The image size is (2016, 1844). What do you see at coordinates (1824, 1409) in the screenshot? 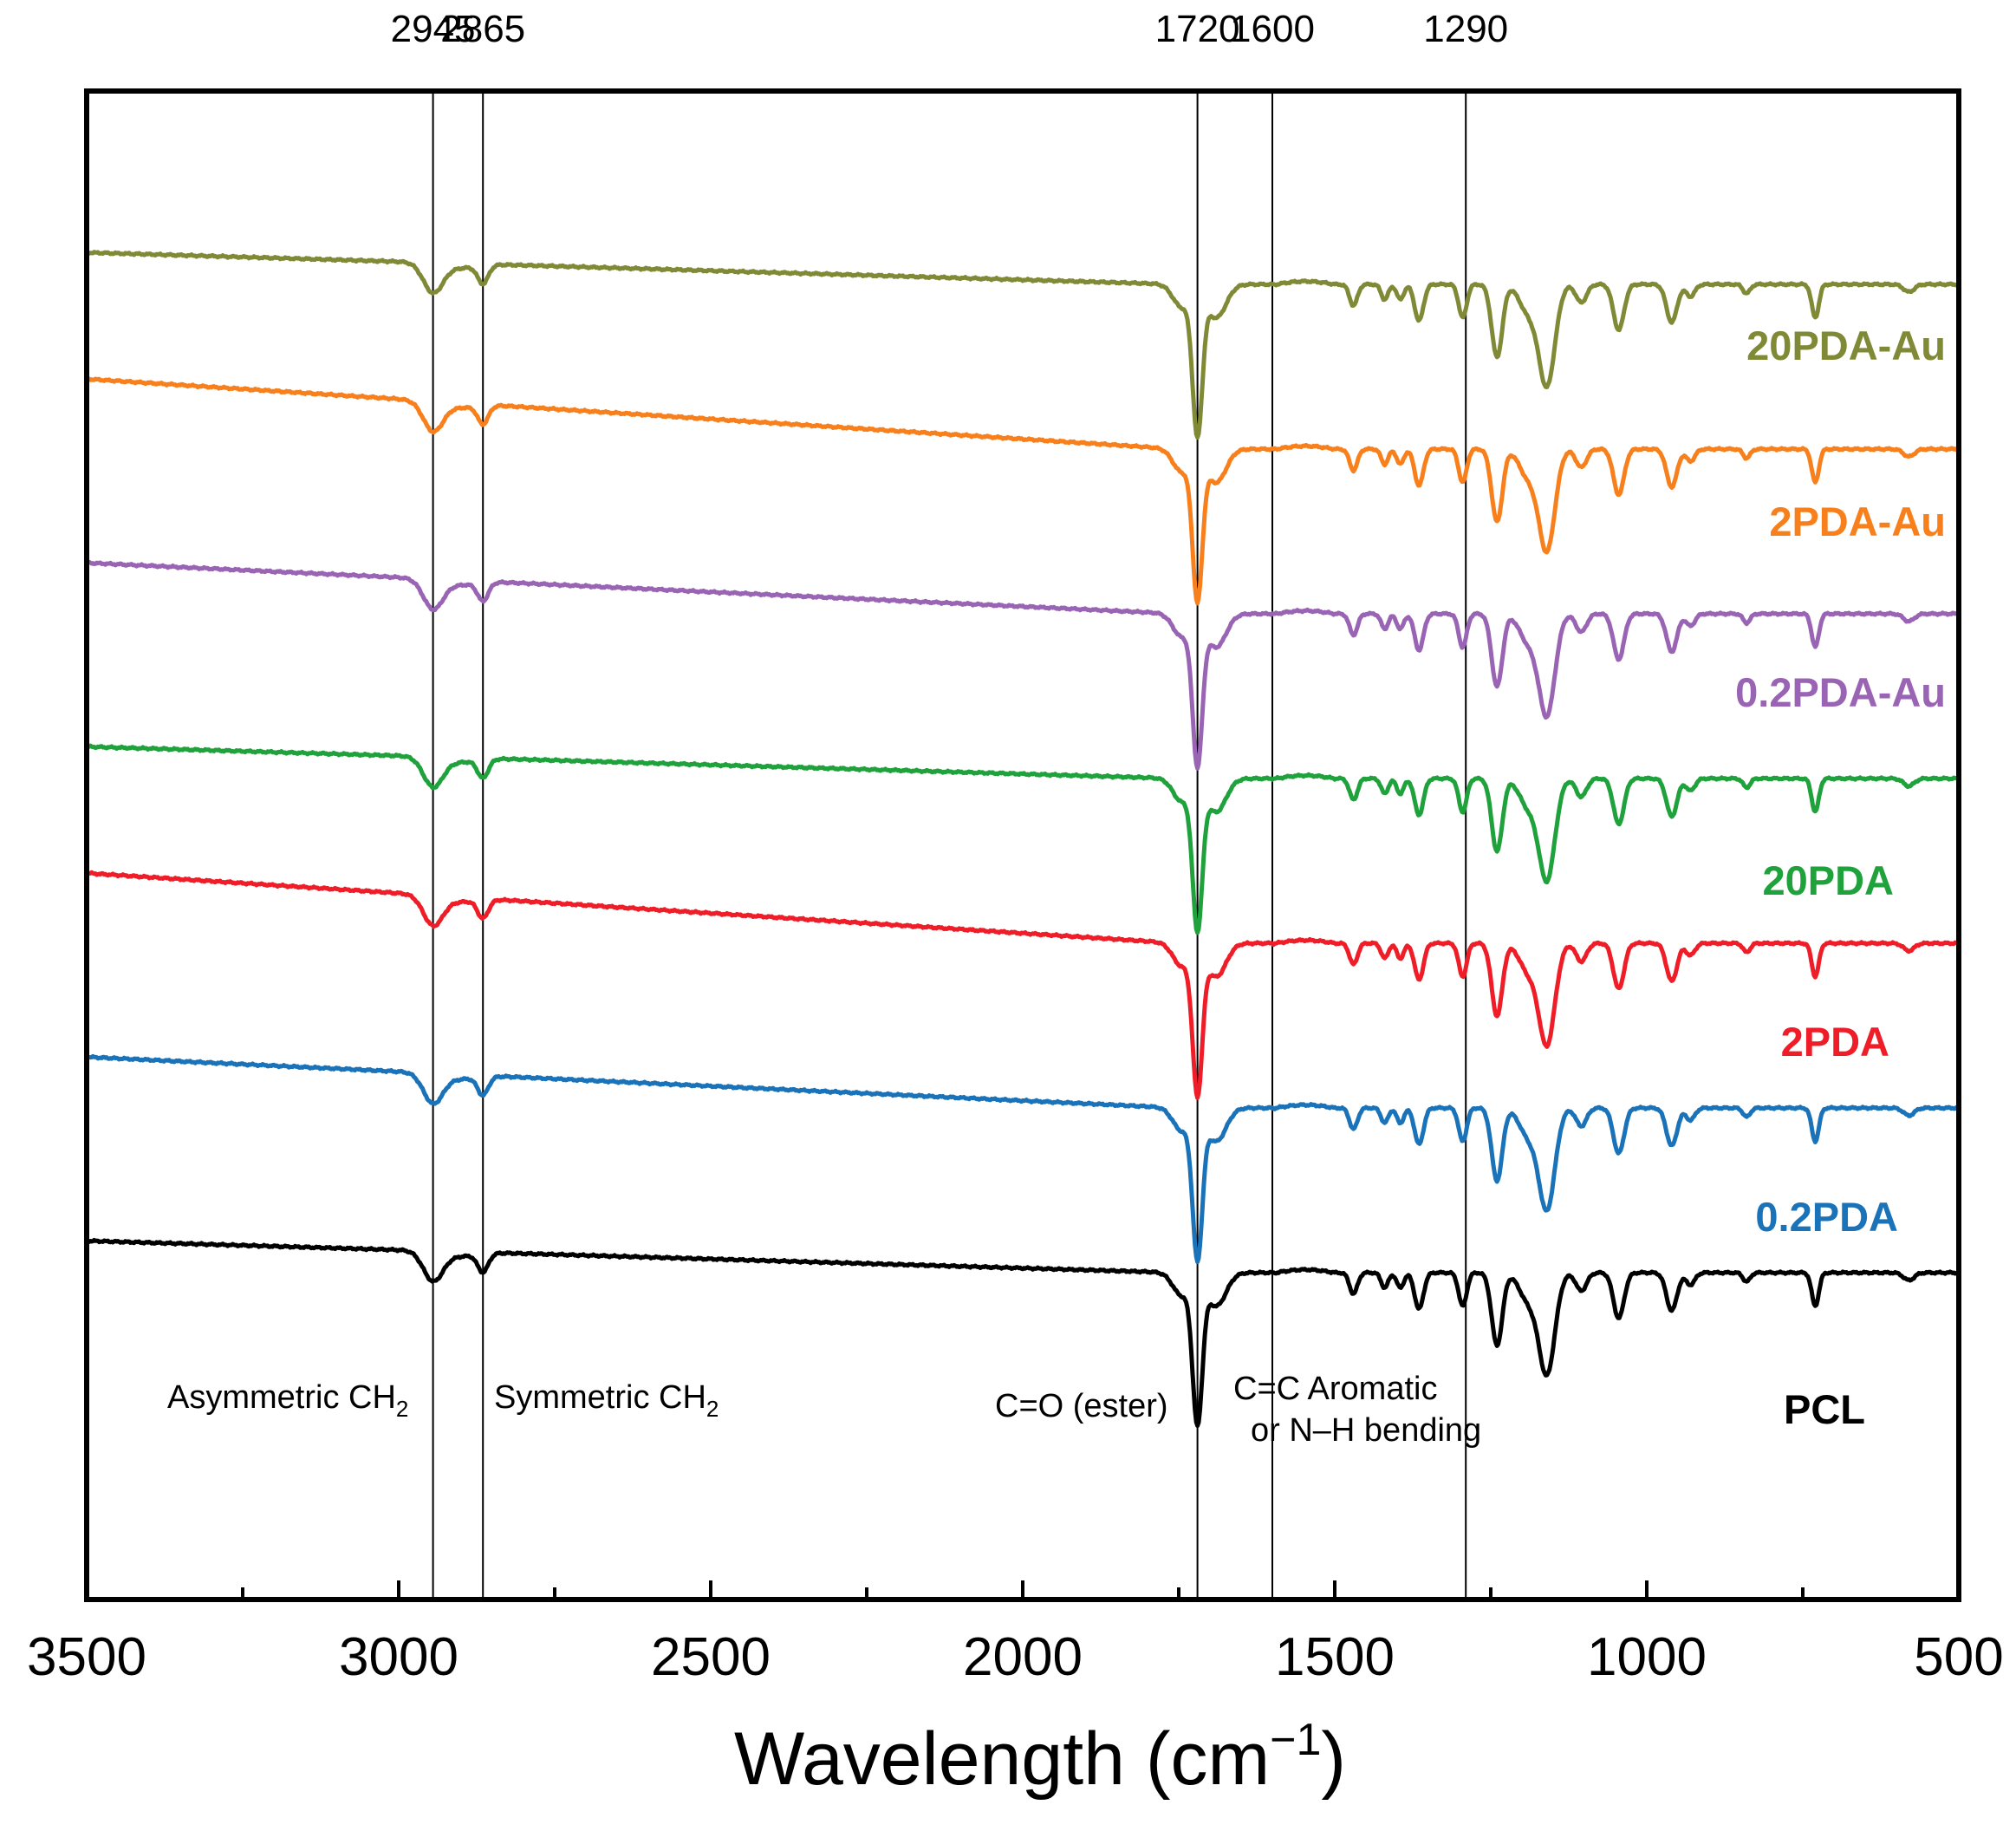
I see `series-label: PCL` at bounding box center [1824, 1409].